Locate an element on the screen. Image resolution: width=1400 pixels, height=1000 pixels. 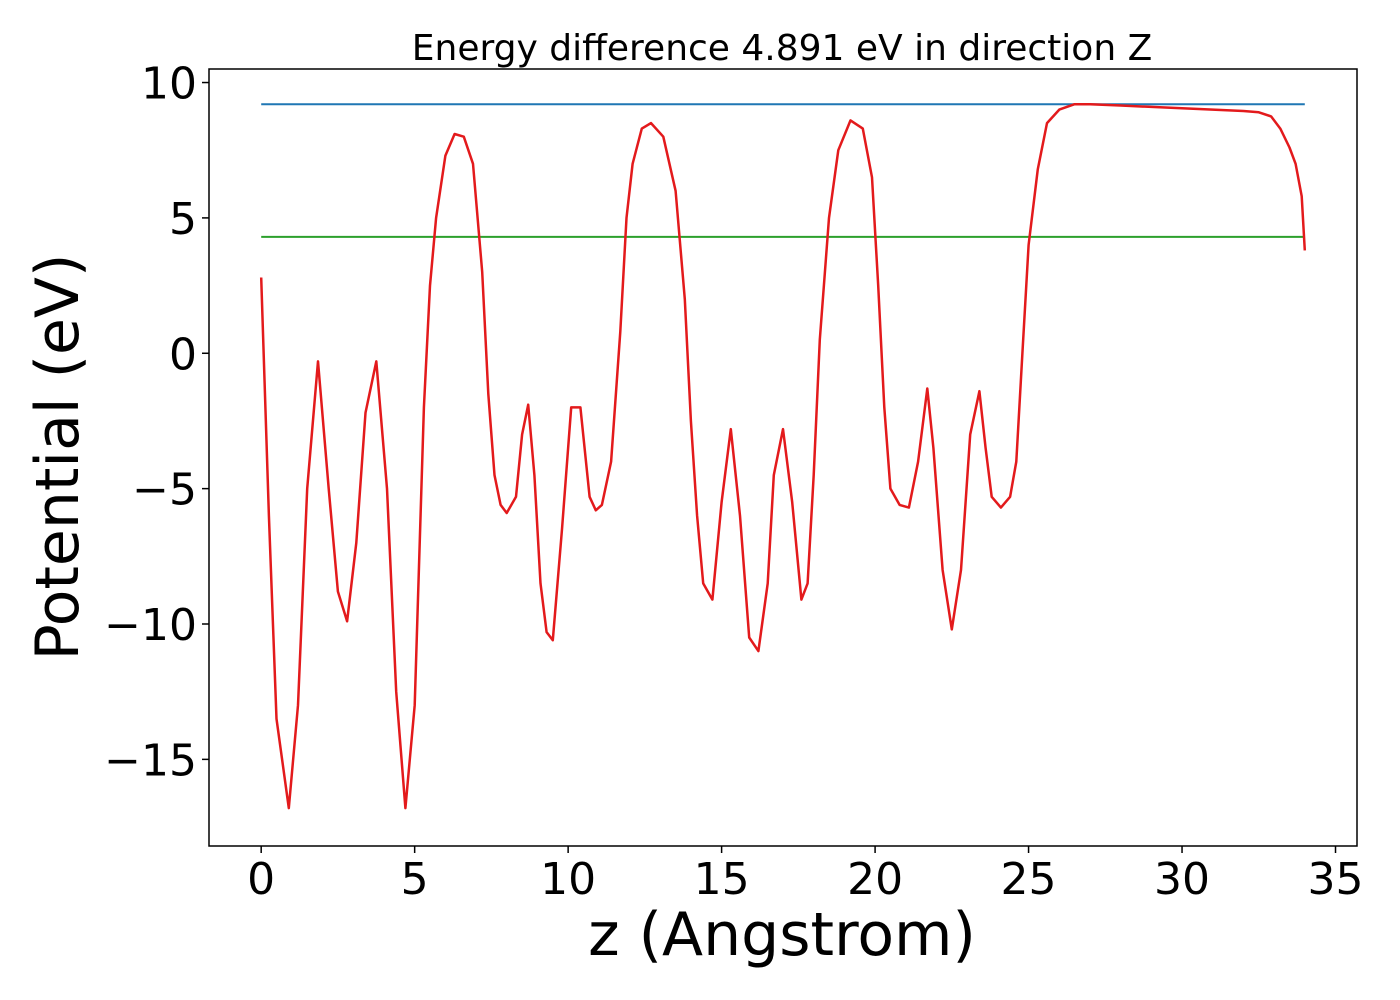
y-tick-label: −5 is located at coordinates (164, 490).